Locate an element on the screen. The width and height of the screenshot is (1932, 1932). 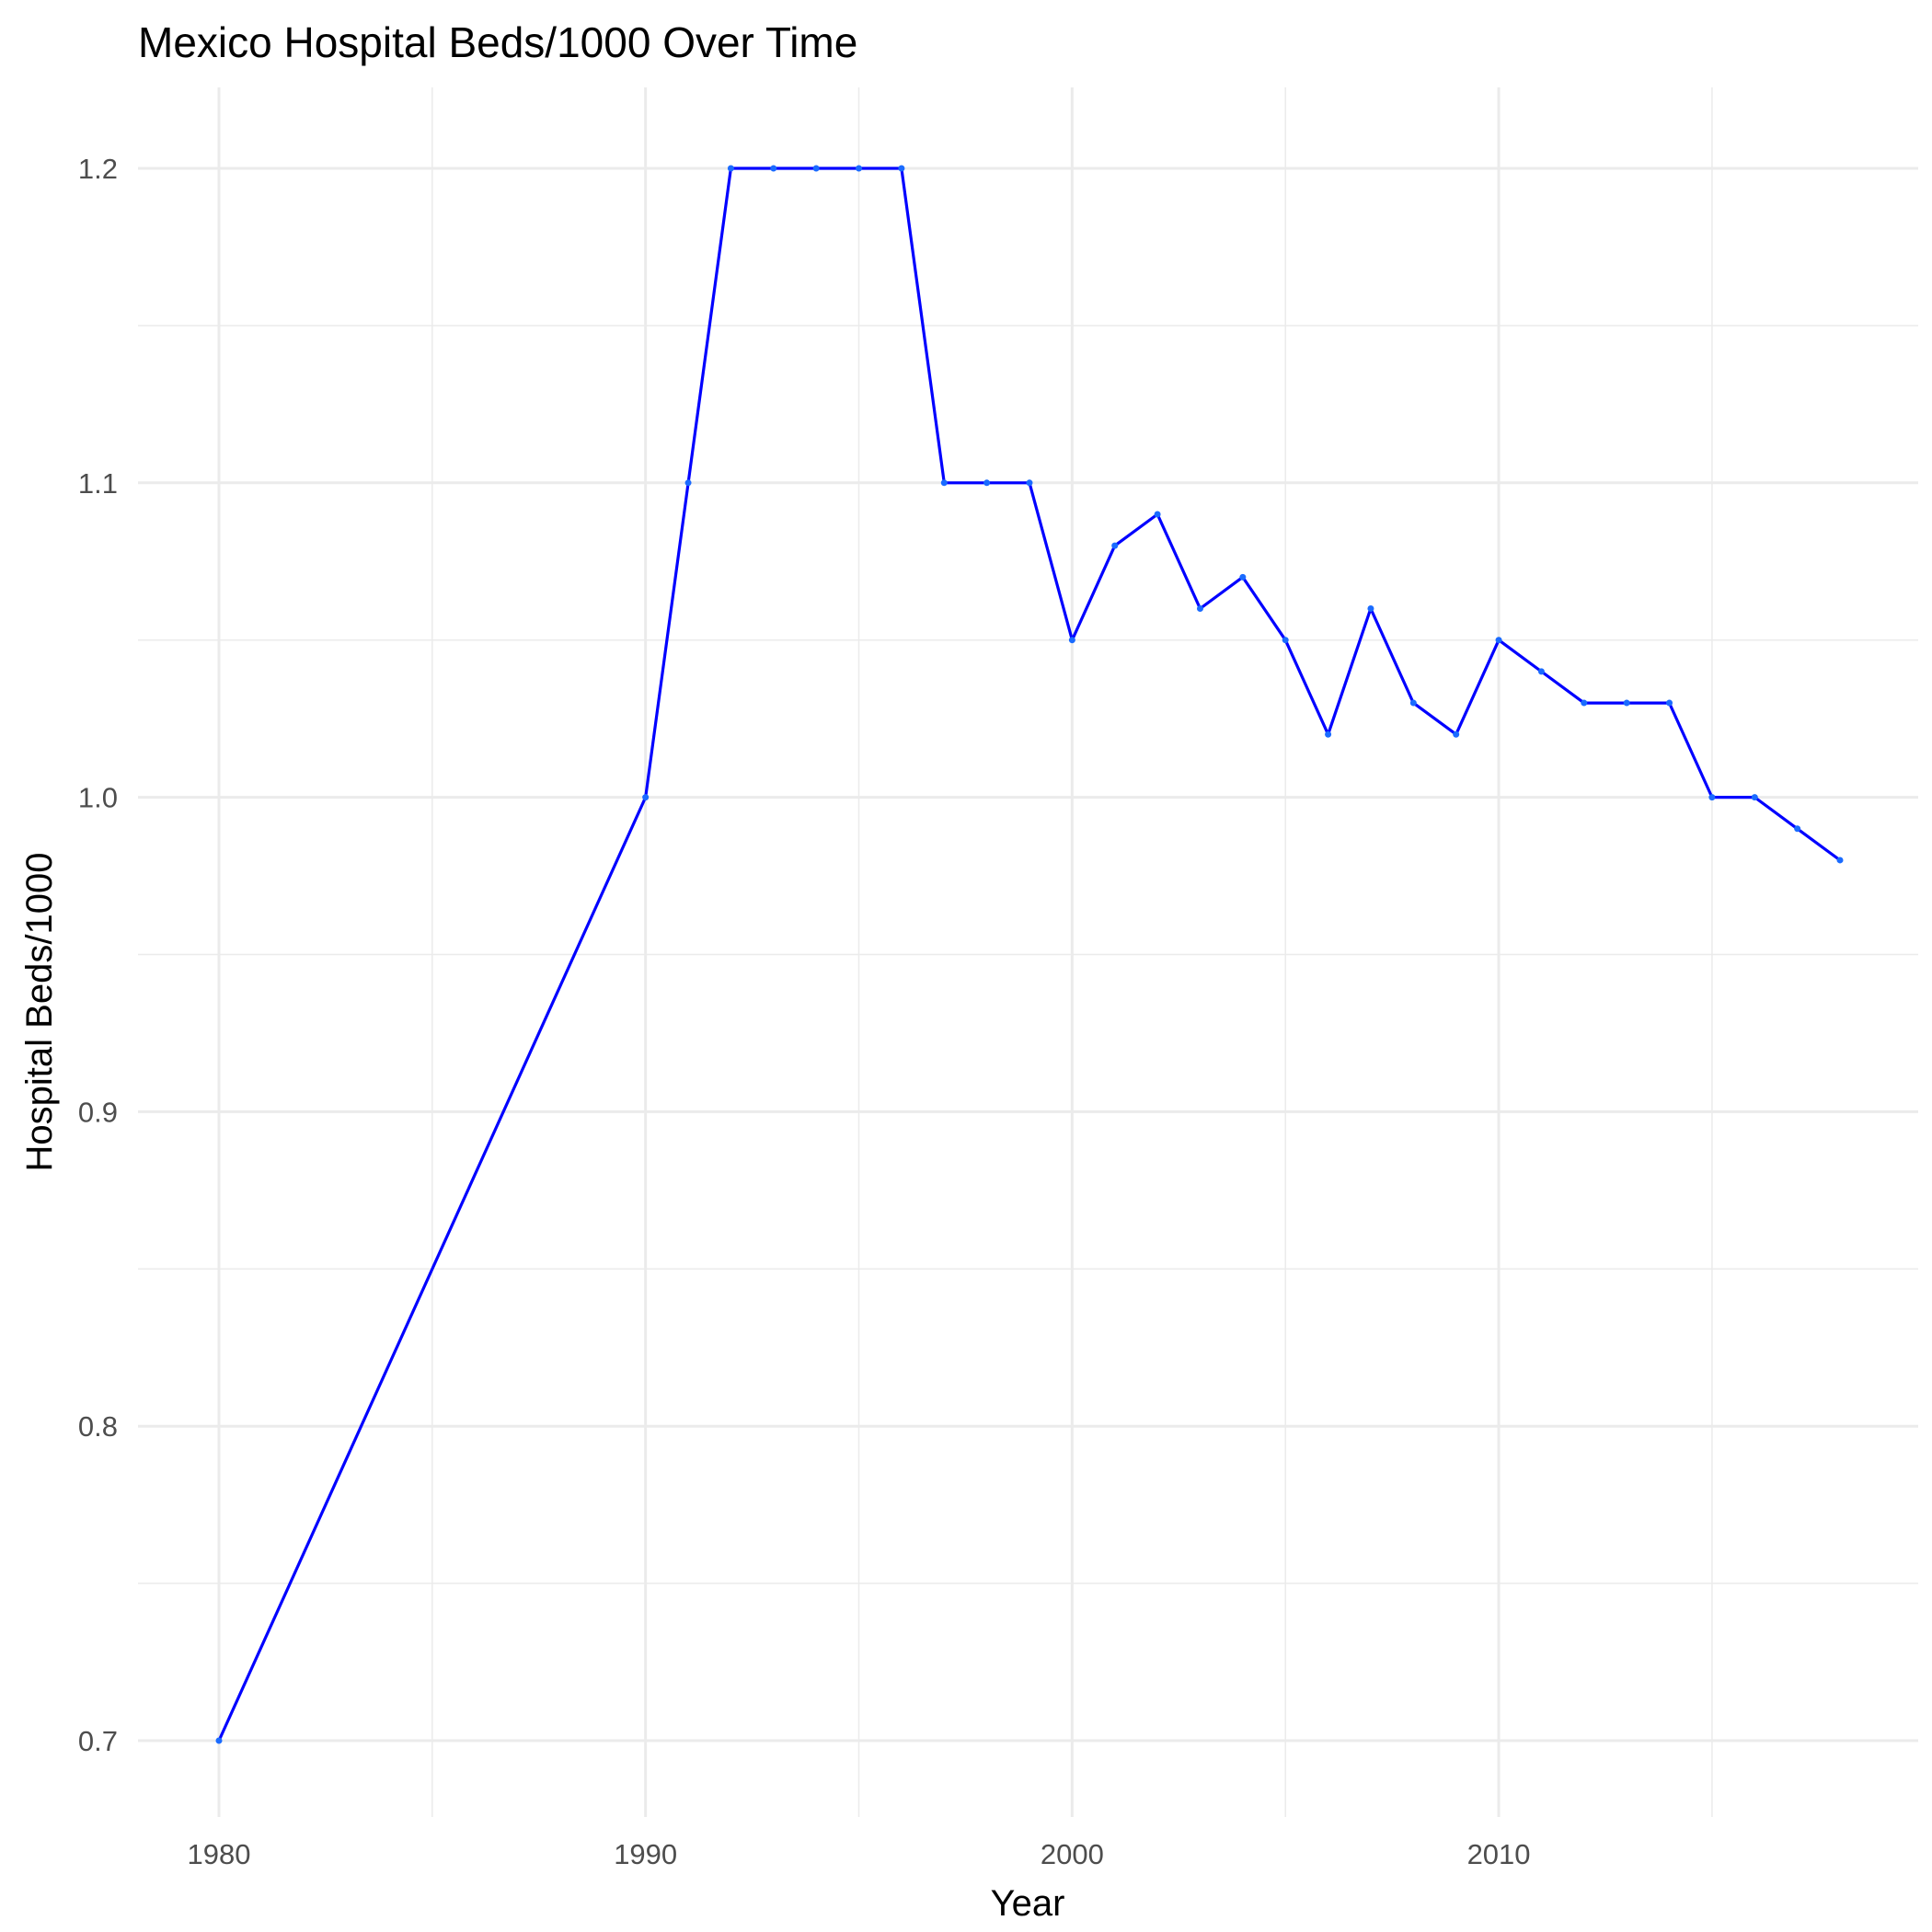
y-tick-label: 1.1 is located at coordinates (98, 483).